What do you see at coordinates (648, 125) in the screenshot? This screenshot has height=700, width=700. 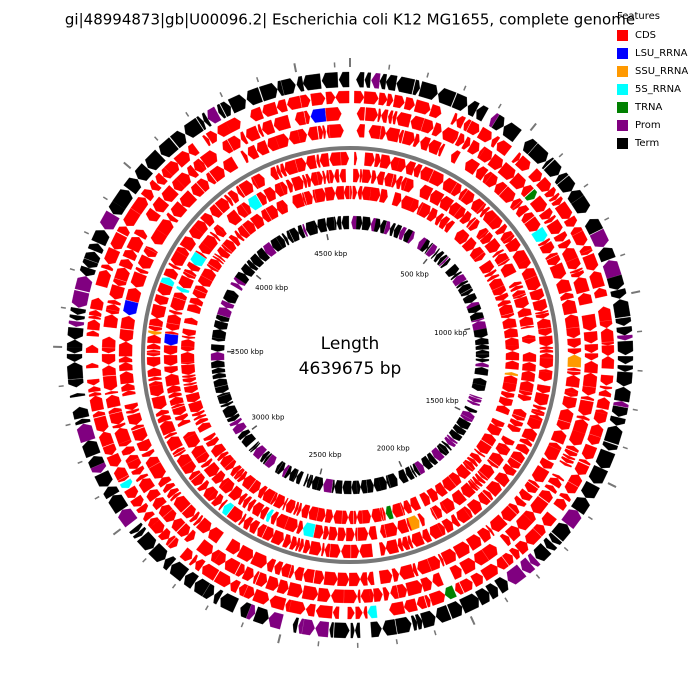 I see `legend-label: Prom` at bounding box center [648, 125].